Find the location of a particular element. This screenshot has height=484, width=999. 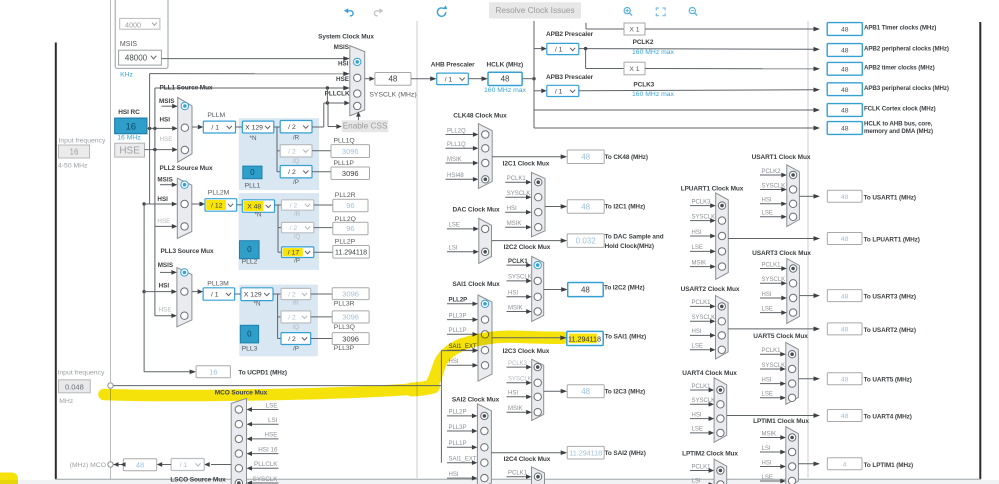

svg-text: I2C2 Clock Mux is located at coordinates (527, 247).